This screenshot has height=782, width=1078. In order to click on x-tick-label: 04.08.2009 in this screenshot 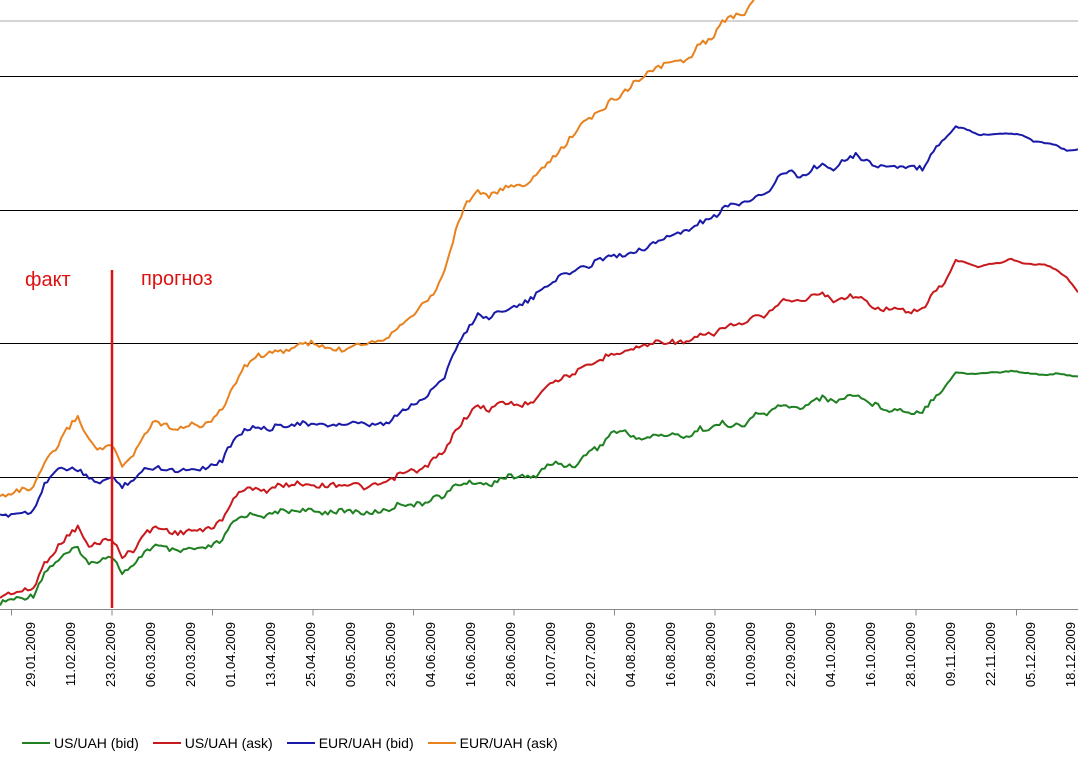, I will do `click(630, 654)`.